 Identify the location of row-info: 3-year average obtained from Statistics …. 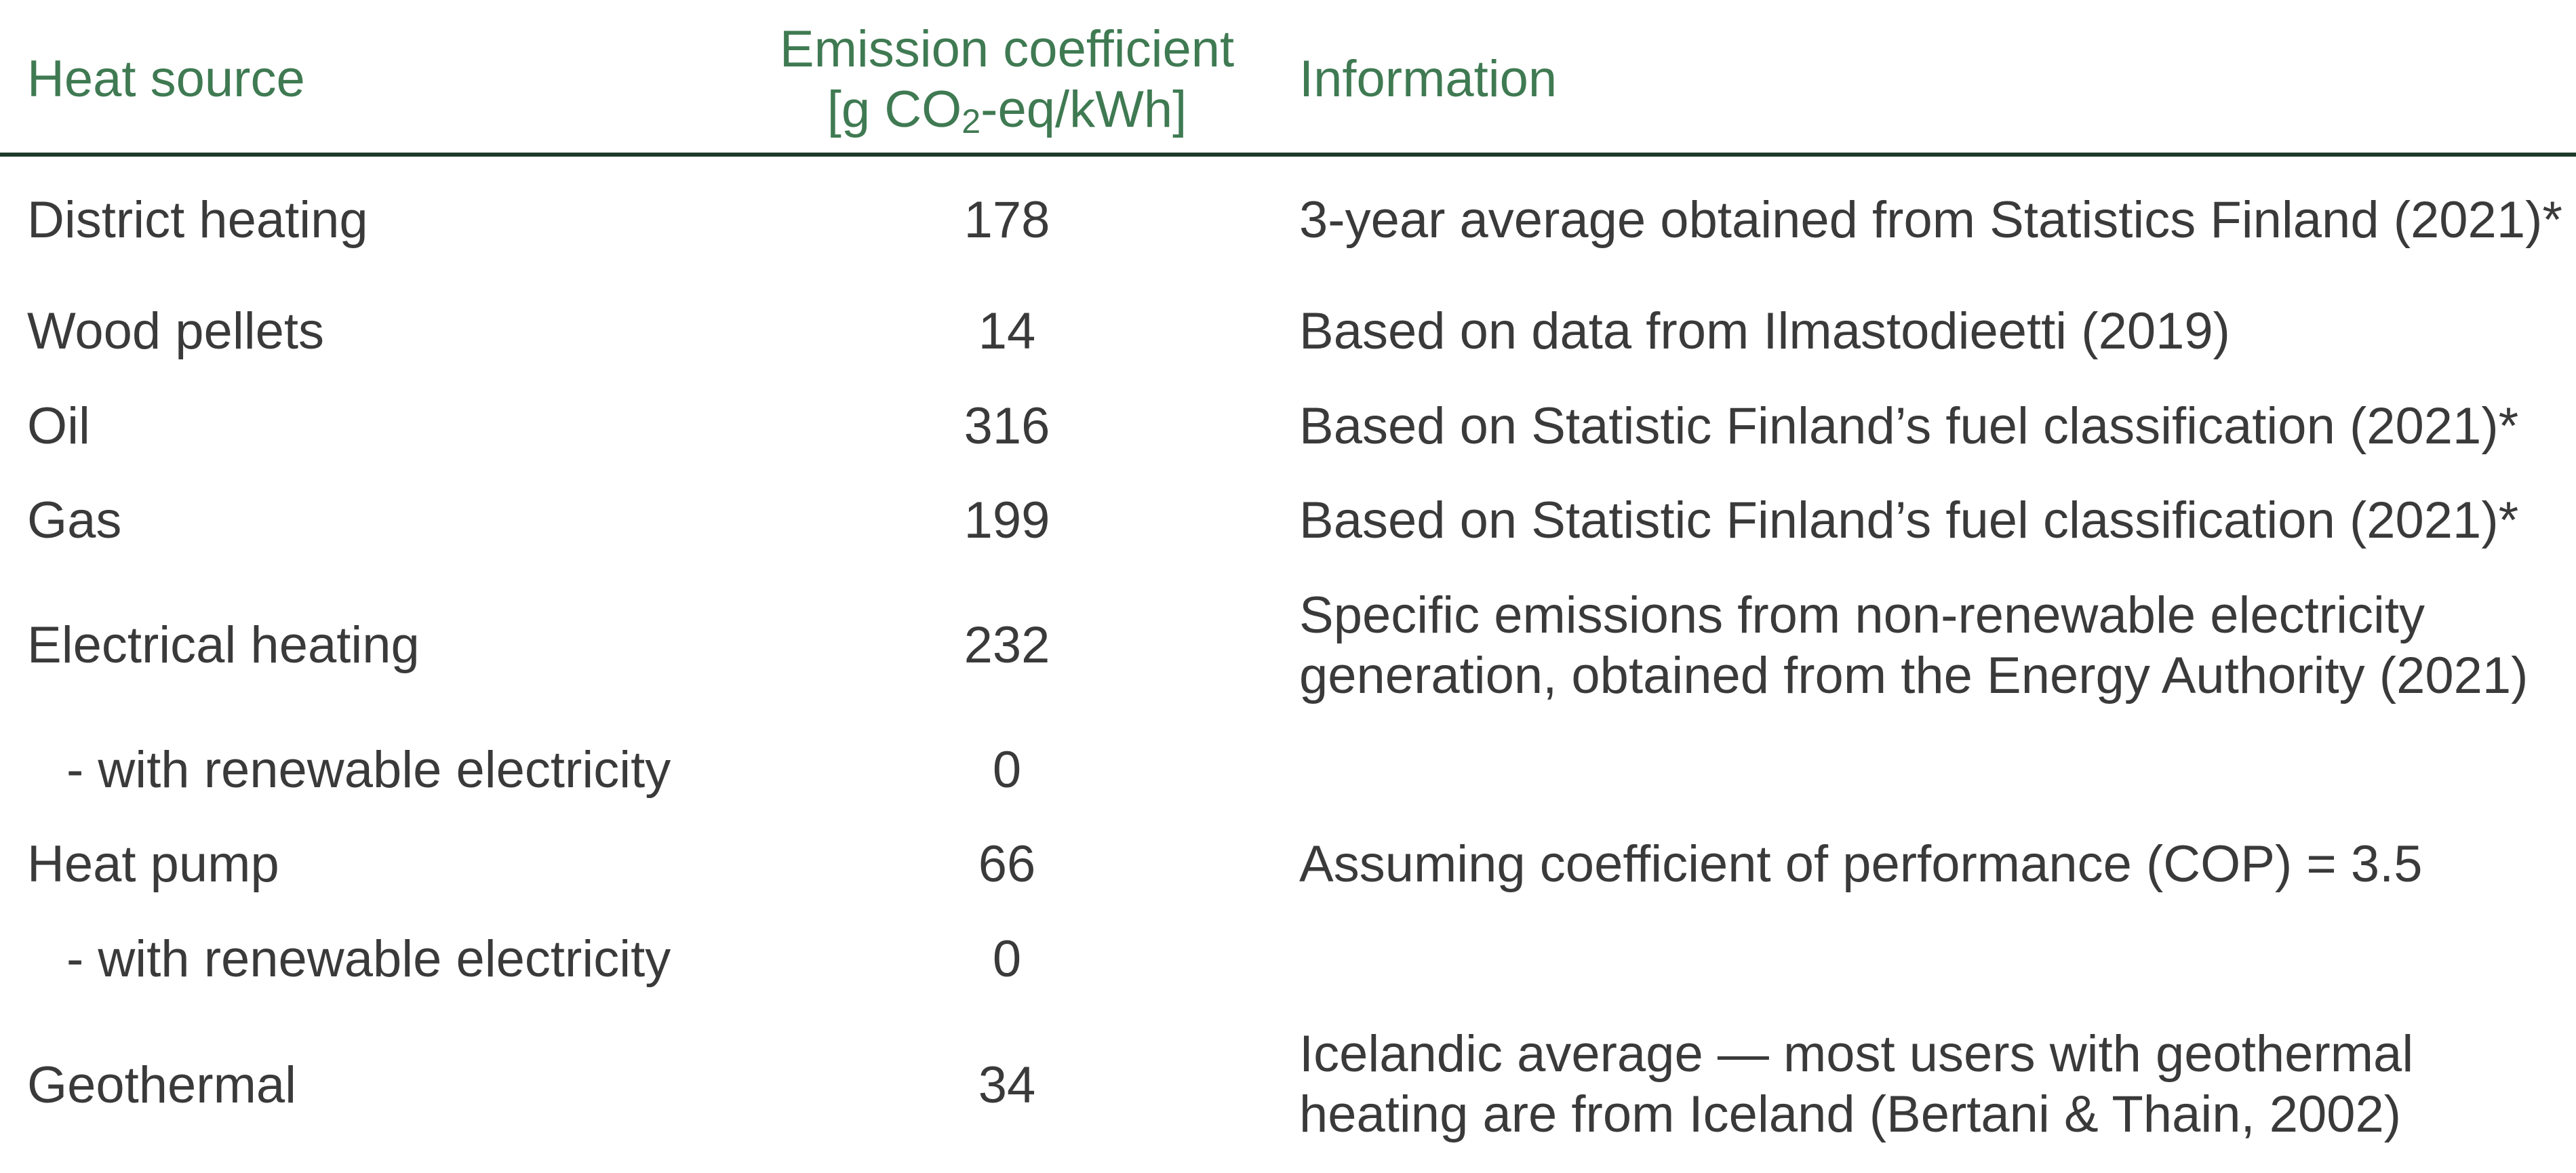
(1931, 220).